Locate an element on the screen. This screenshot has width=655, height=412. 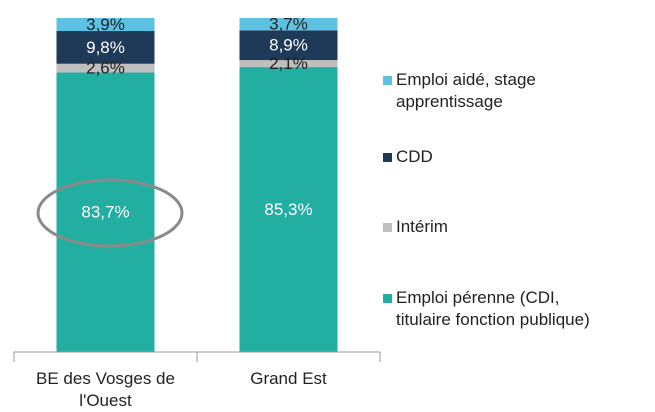
legend-label: Emploi aidé, stage apprentissage is located at coordinates (466, 90).